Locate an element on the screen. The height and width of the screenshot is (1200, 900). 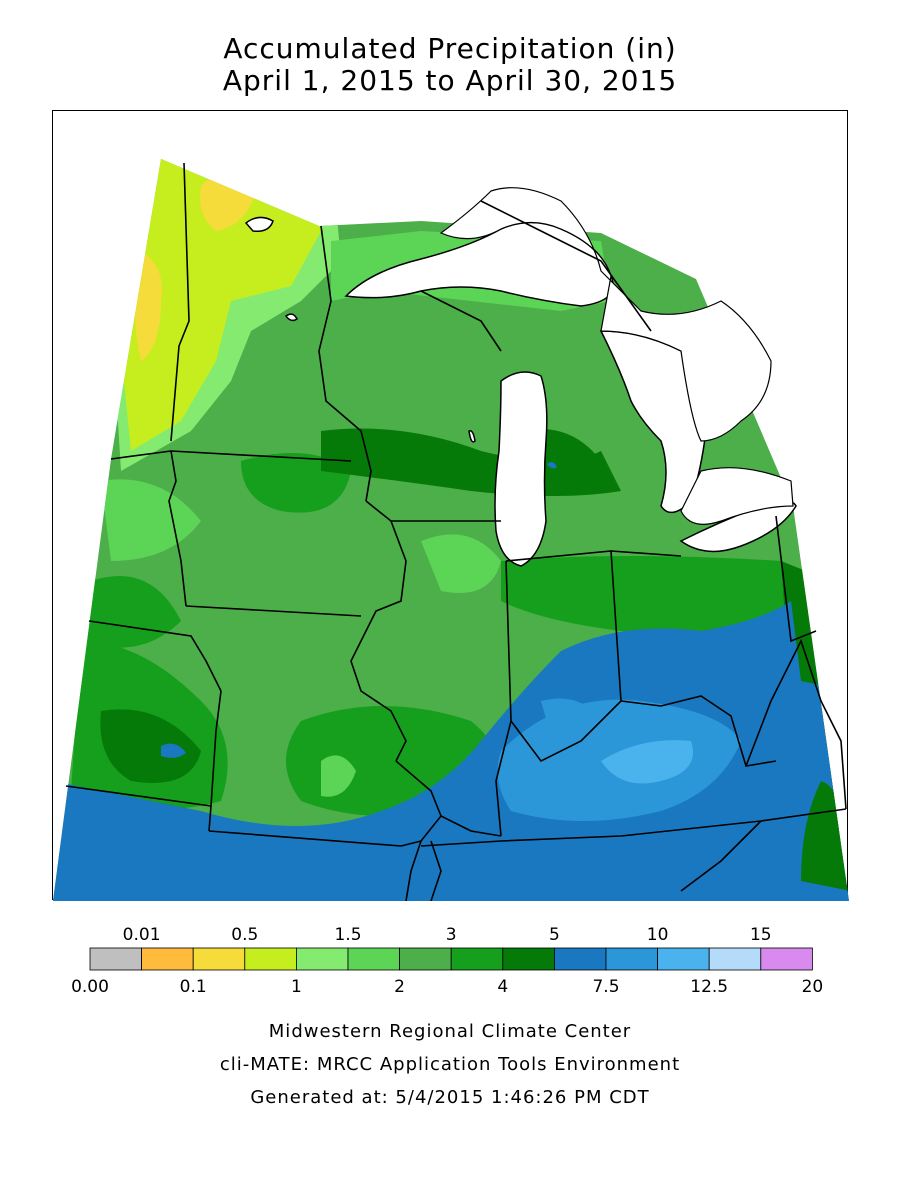
legend-bottom-label: 12.5 is located at coordinates (709, 987).